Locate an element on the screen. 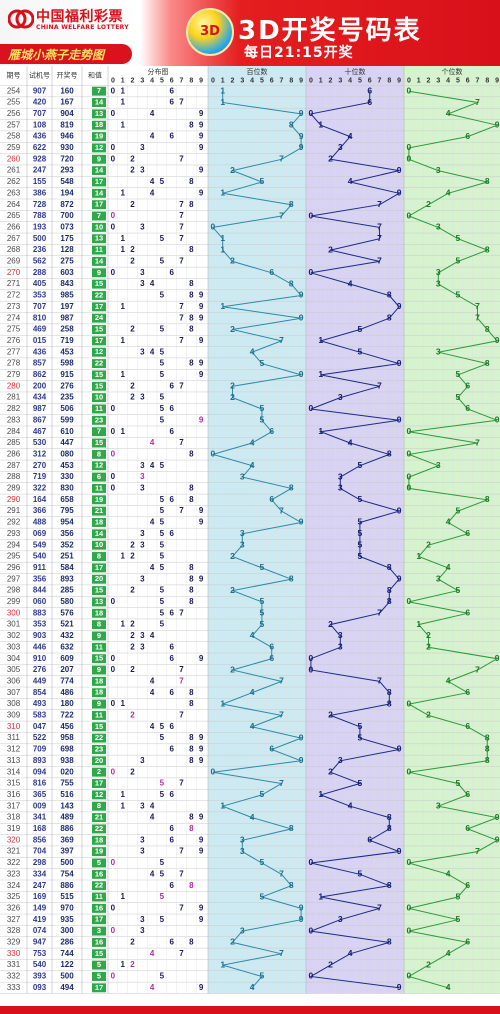  open-number-cell: 515 is located at coordinates (67, 896).